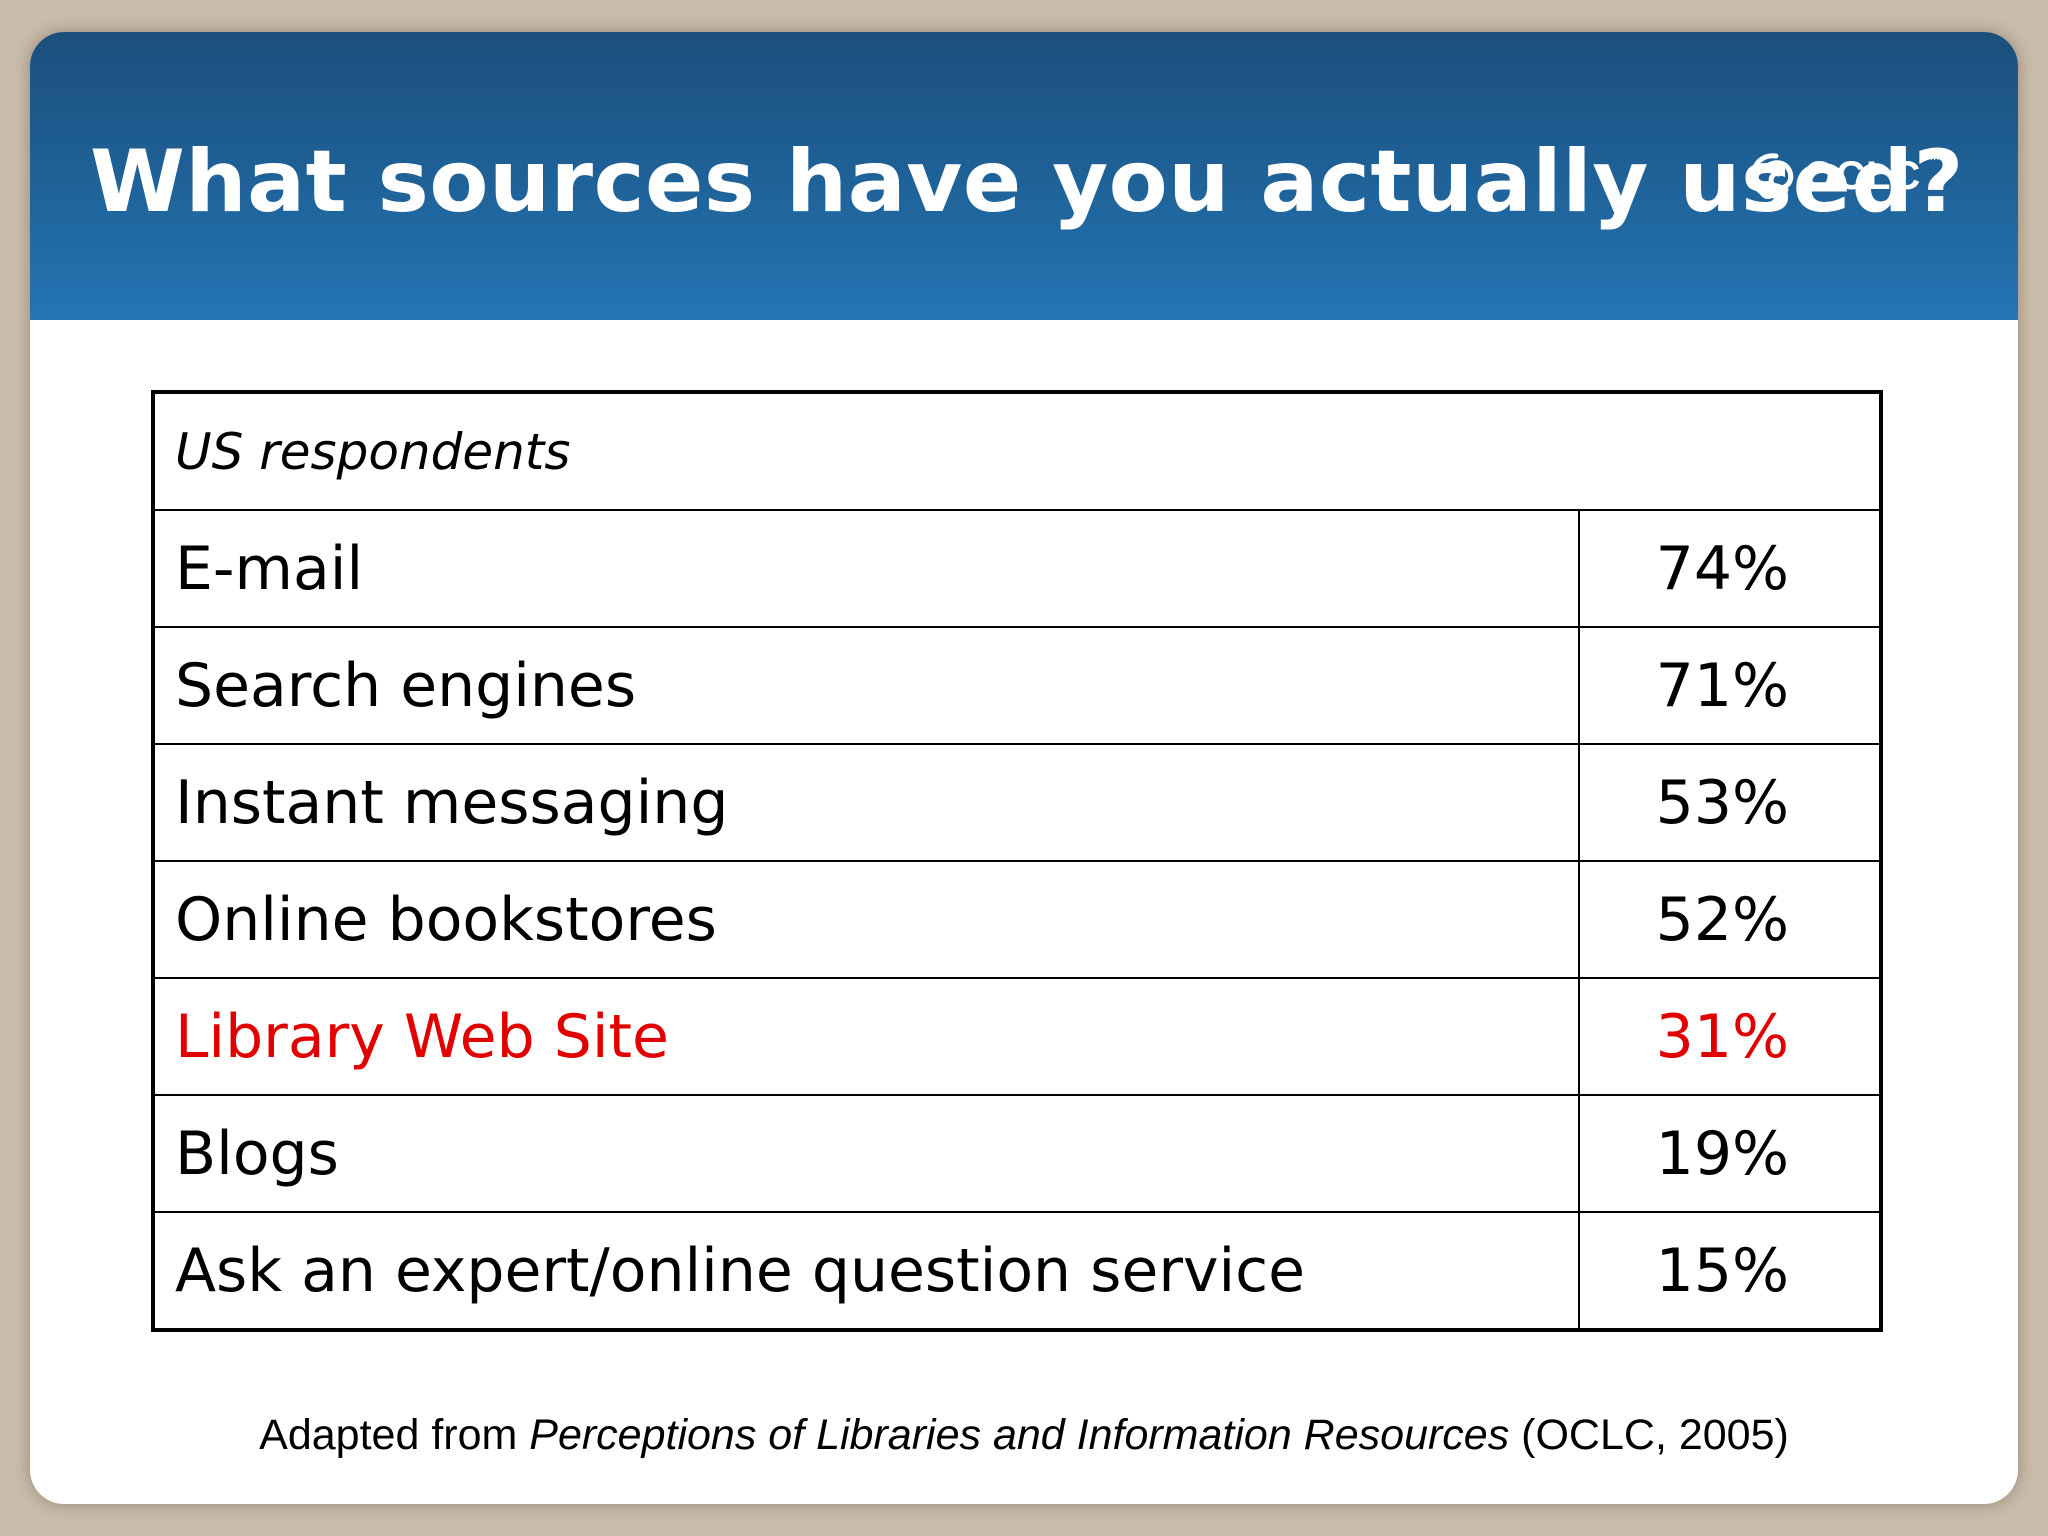 This screenshot has width=2048, height=1536. I want to click on source-label: Online bookstores, so click(866, 919).